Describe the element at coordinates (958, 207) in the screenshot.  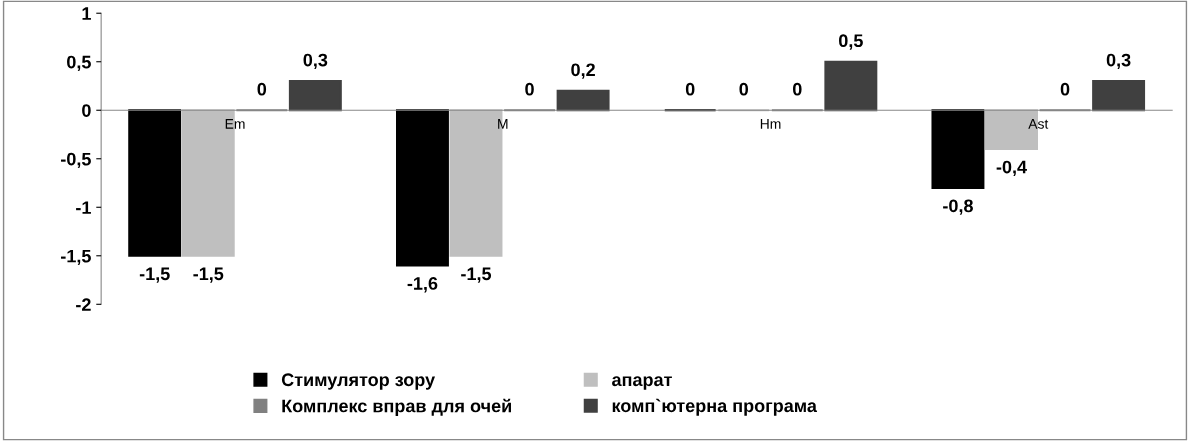
I see `data-label: -0,8` at that location.